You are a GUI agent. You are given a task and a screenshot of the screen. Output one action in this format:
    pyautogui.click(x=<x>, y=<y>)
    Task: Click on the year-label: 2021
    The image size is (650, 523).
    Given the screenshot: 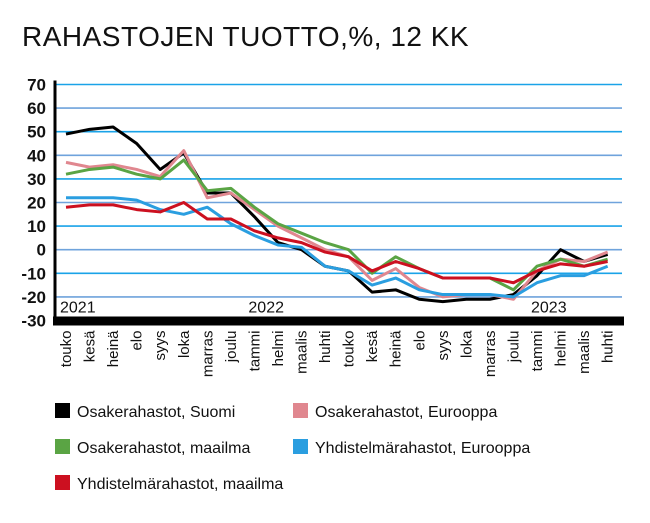 What is the action you would take?
    pyautogui.click(x=78, y=308)
    